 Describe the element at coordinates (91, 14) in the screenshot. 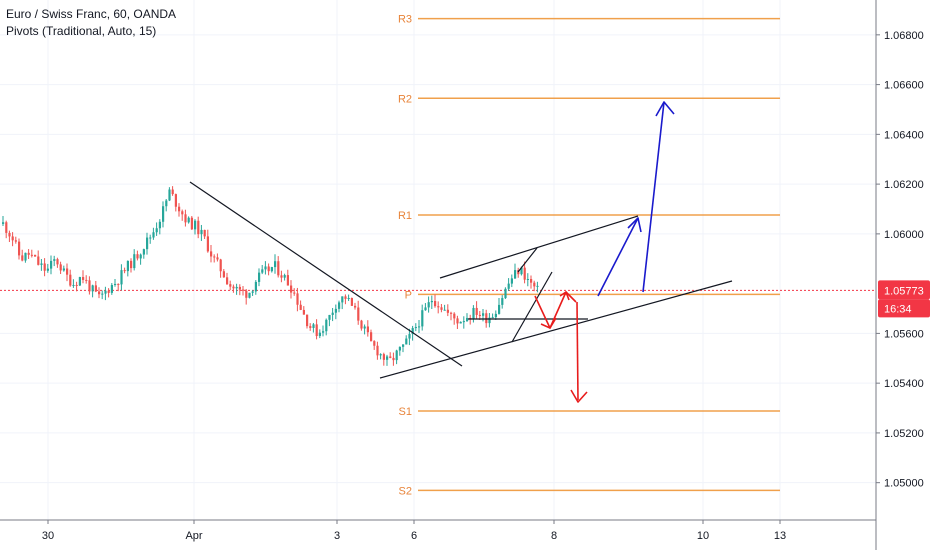

I see `symbol-title: Euro / Swiss Franc, 60, OANDA` at that location.